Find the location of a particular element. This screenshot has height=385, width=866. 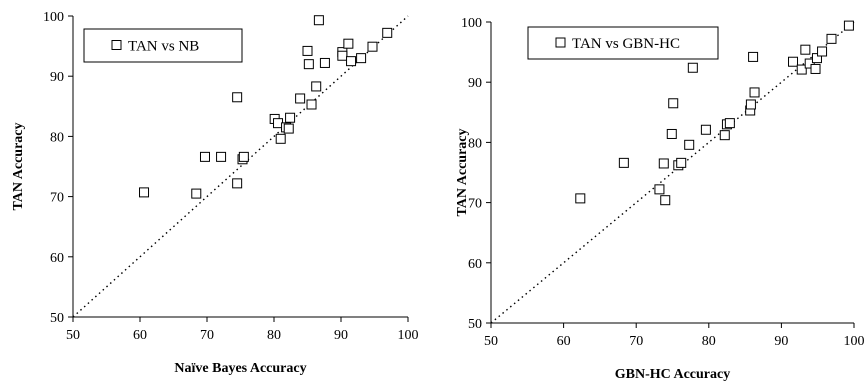

legend-label: TAN vs GBN-HC is located at coordinates (626, 44).